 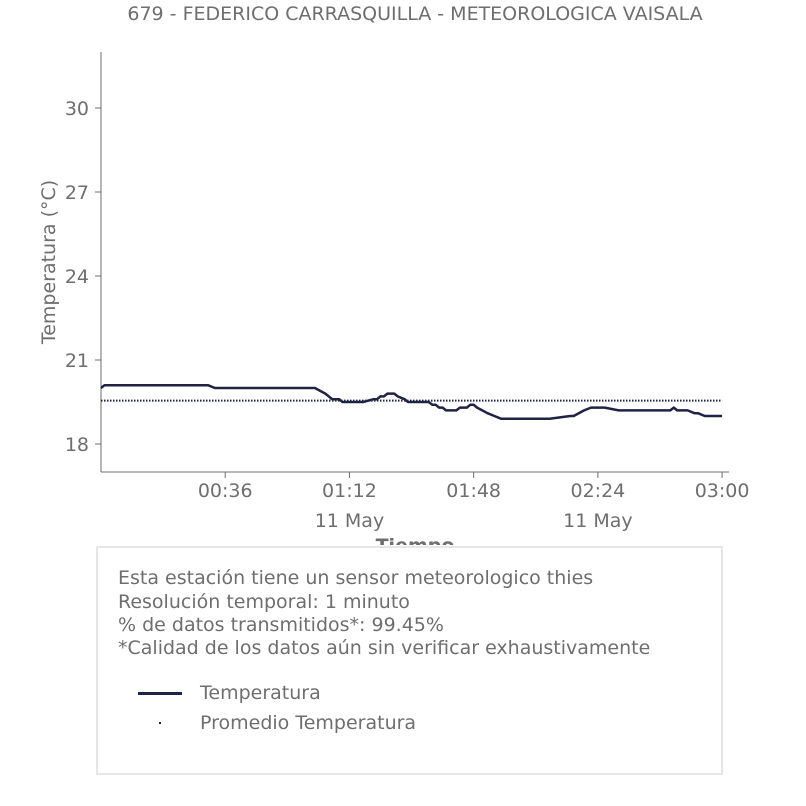 What do you see at coordinates (281, 625) in the screenshot?
I see `info-data-percent-text: % de datos transmitidos*: 99.45%` at bounding box center [281, 625].